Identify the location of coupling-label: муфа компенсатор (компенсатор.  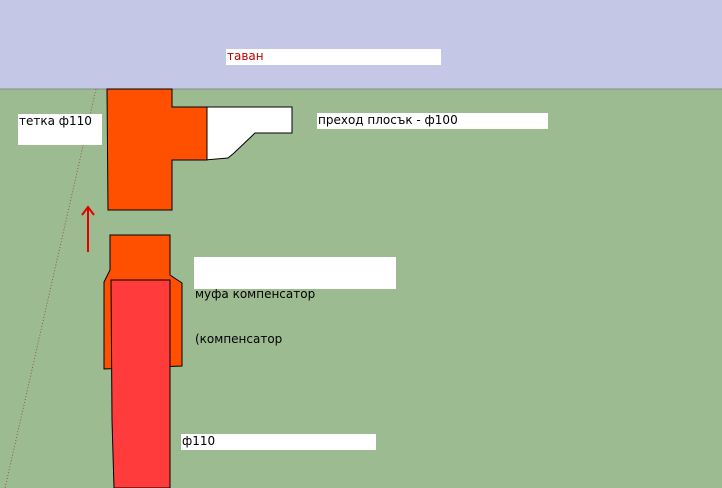
(295, 301).